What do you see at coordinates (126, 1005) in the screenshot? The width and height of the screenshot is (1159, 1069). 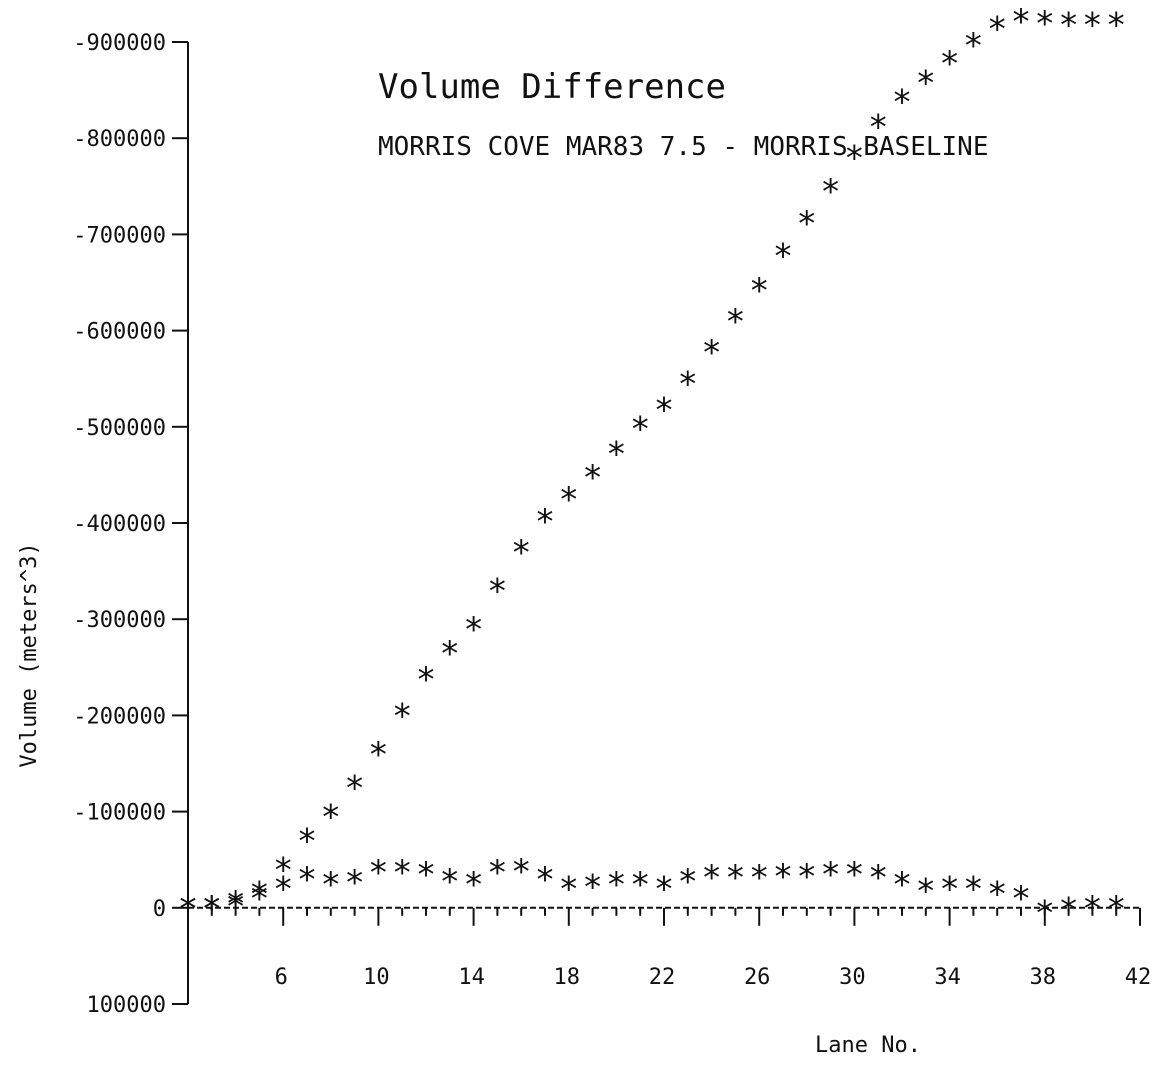 I see `y-tick-label: 100000` at bounding box center [126, 1005].